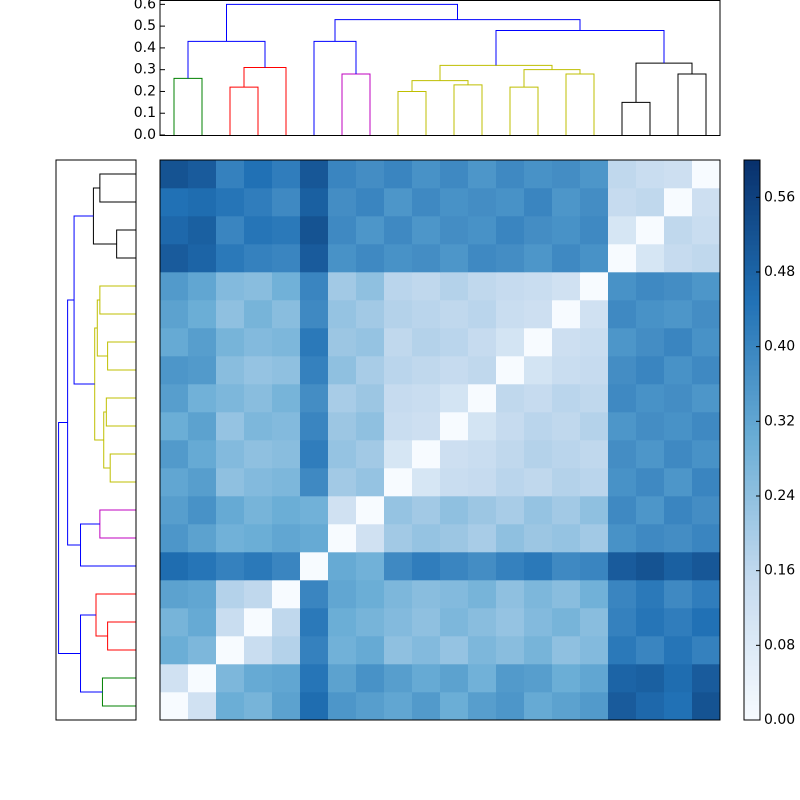 The image size is (800, 800). I want to click on colorbar-tick-label: 0.48, so click(779, 272).